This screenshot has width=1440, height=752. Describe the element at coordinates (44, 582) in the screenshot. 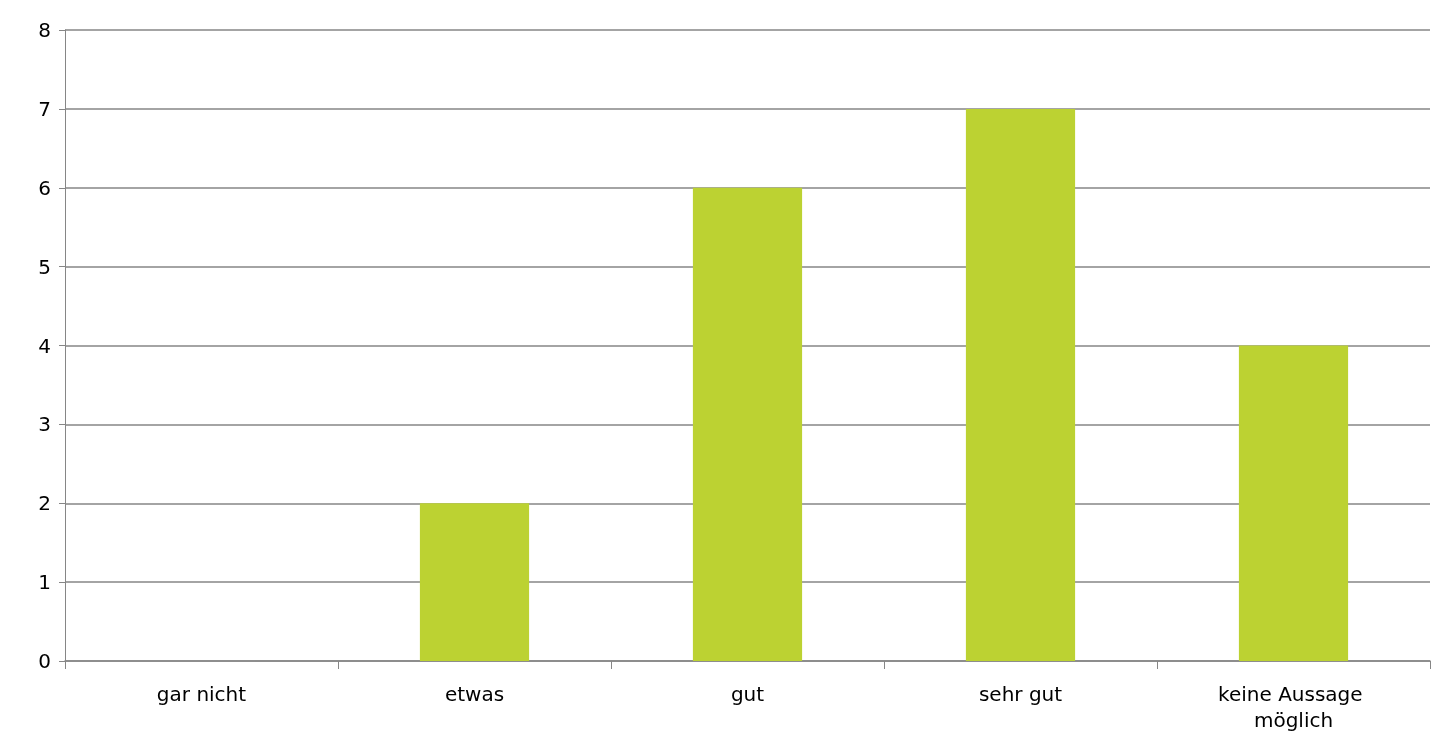

I see `y-tick-label: 1` at that location.